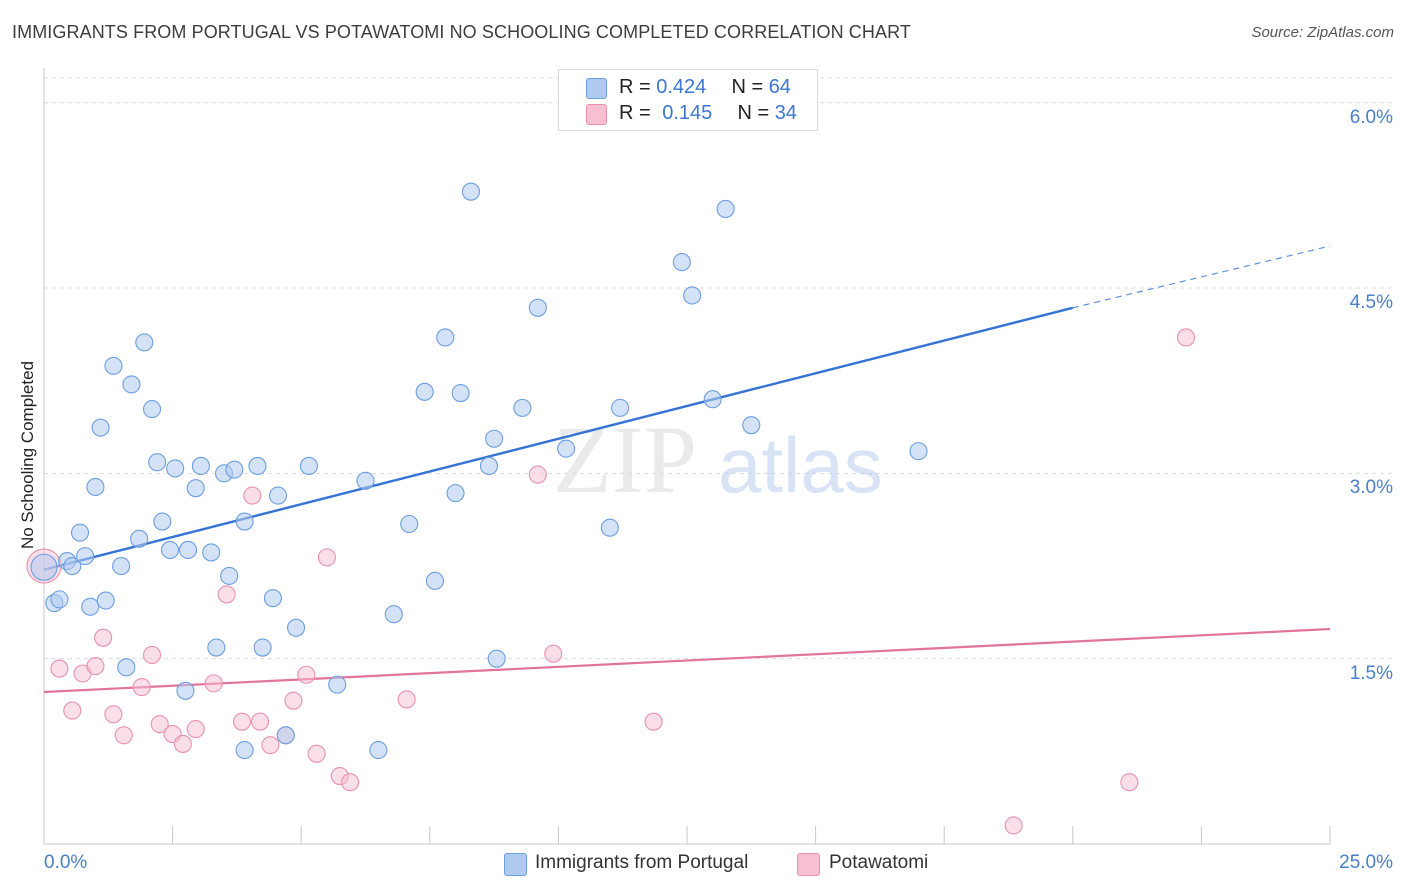 This screenshot has width=1406, height=892. I want to click on bottom-legend-swatch-potawatomi, so click(808, 864).